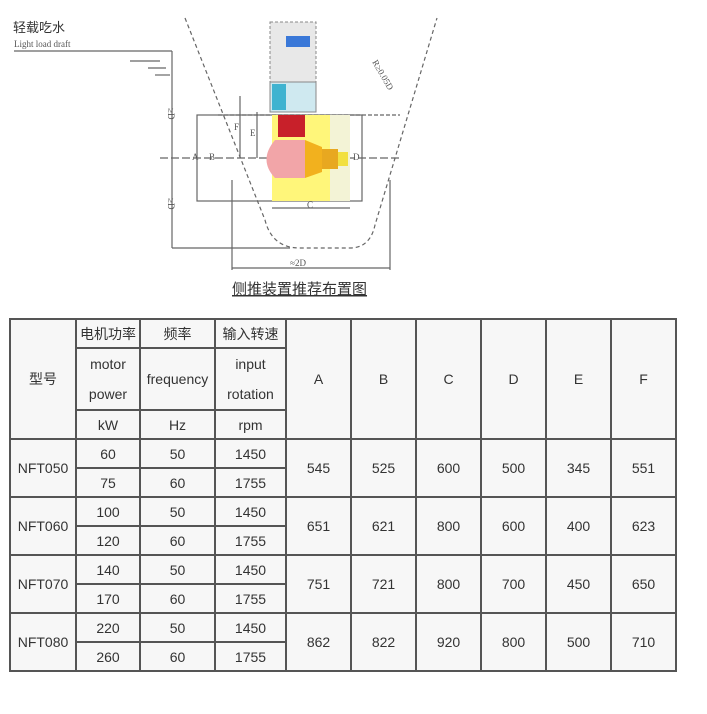 The image size is (707, 714). Describe the element at coordinates (643, 526) in the screenshot. I see `dim-f-cell: 623` at that location.